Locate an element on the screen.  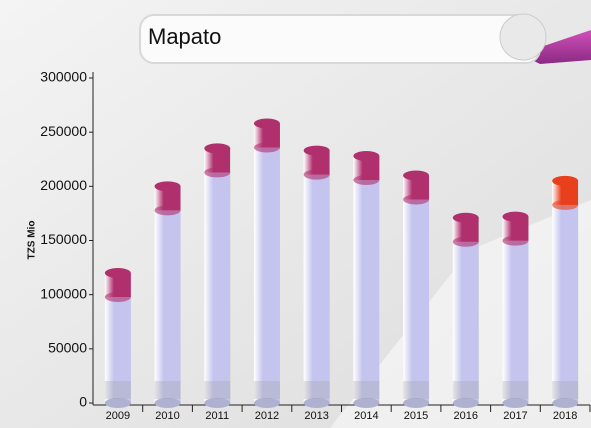
y-tick-label: 150000 is located at coordinates (63, 239).